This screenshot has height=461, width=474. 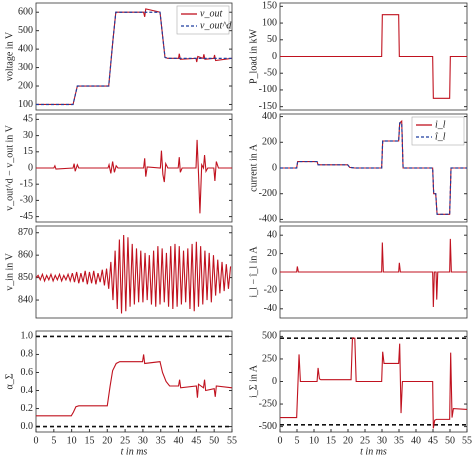 What do you see at coordinates (27, 390) in the screenshot?
I see `y-tick-label: 0.4` at bounding box center [27, 390].